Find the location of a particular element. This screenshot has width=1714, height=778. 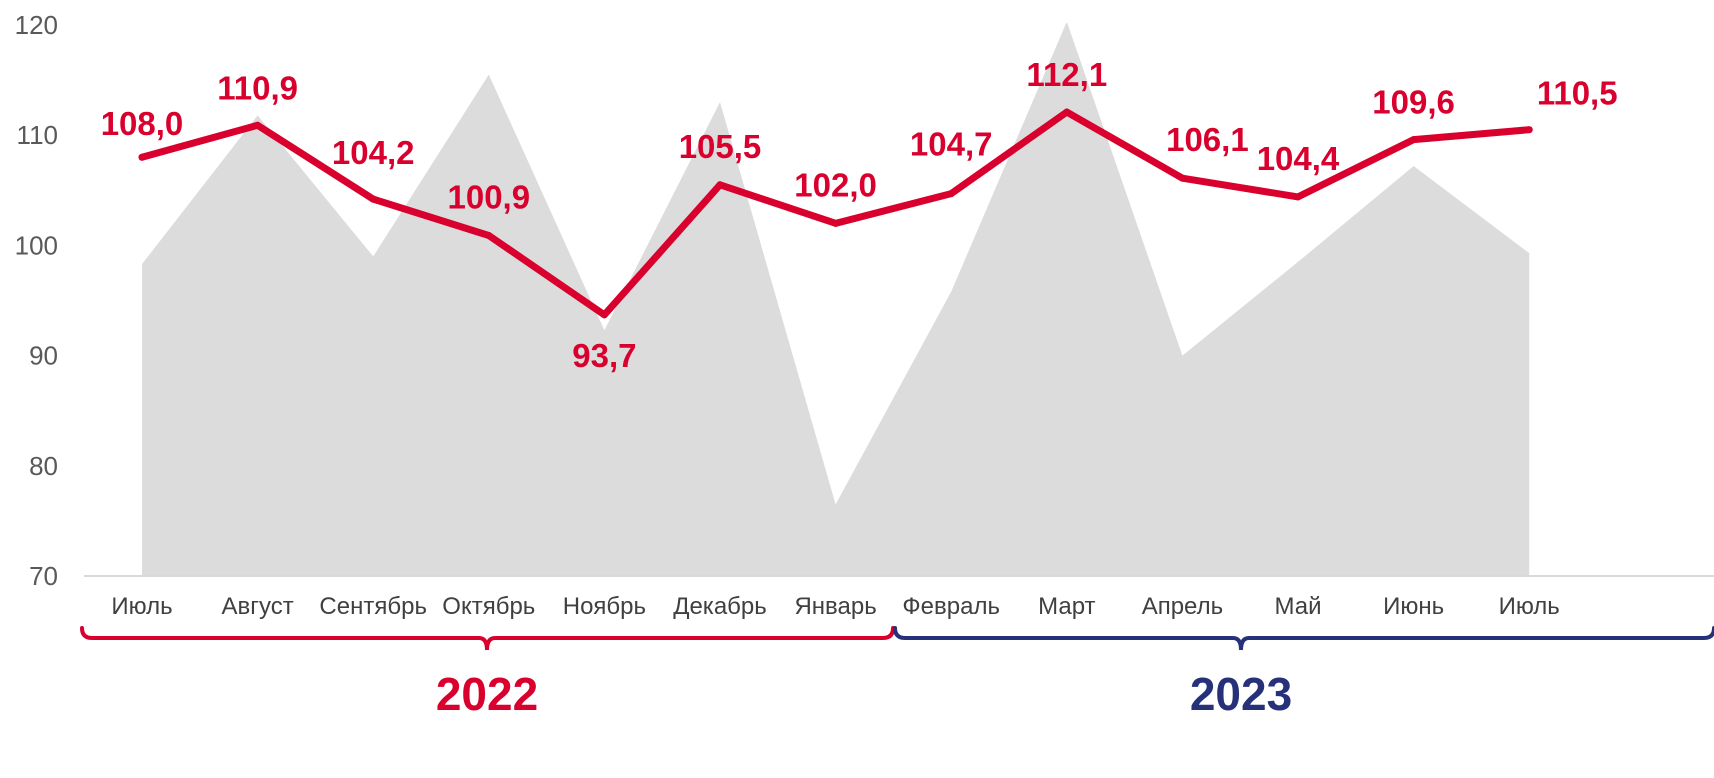

data-label: 104,7 is located at coordinates (951, 144).